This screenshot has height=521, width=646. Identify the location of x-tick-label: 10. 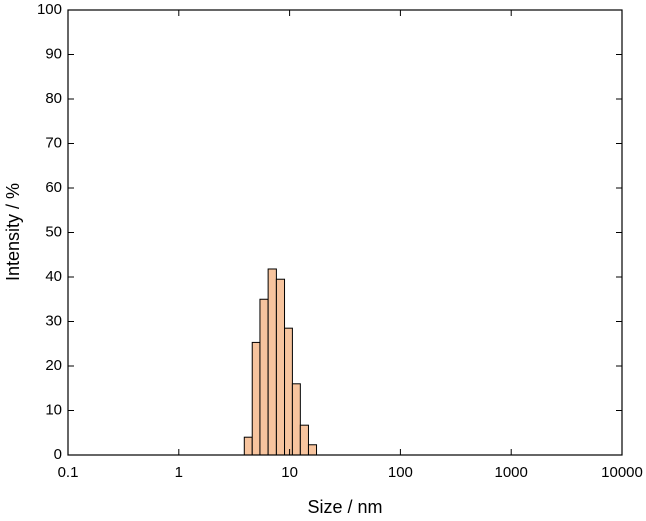
(289, 472).